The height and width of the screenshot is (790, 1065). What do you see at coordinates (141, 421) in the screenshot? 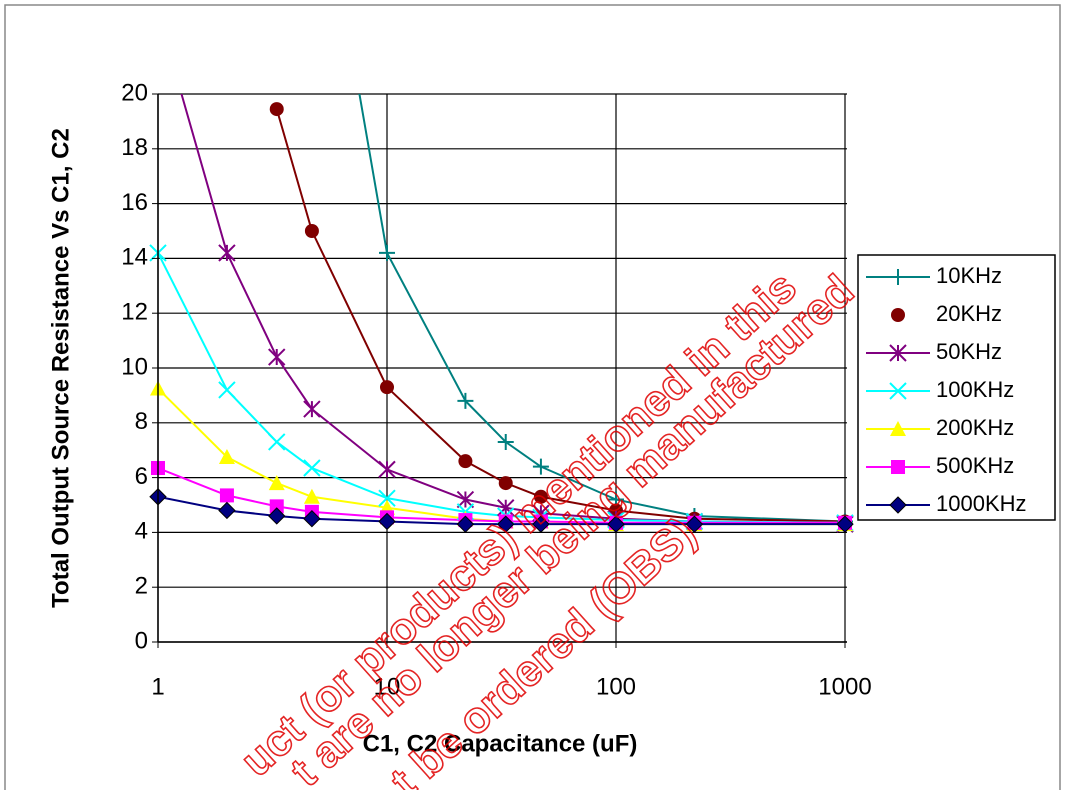
I see `y-tick-label: 8` at bounding box center [141, 421].